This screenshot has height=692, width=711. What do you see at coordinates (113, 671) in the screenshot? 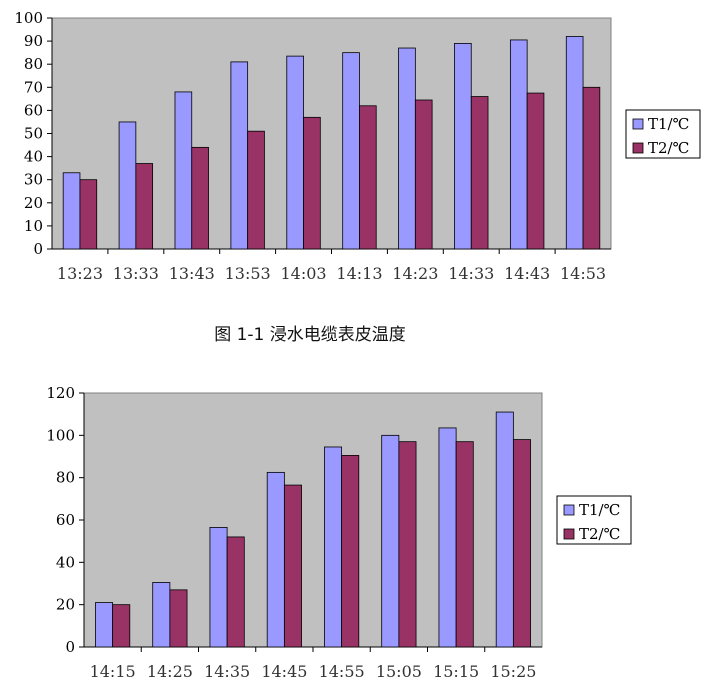
I see `x-tick-label: 14:15` at bounding box center [113, 671].